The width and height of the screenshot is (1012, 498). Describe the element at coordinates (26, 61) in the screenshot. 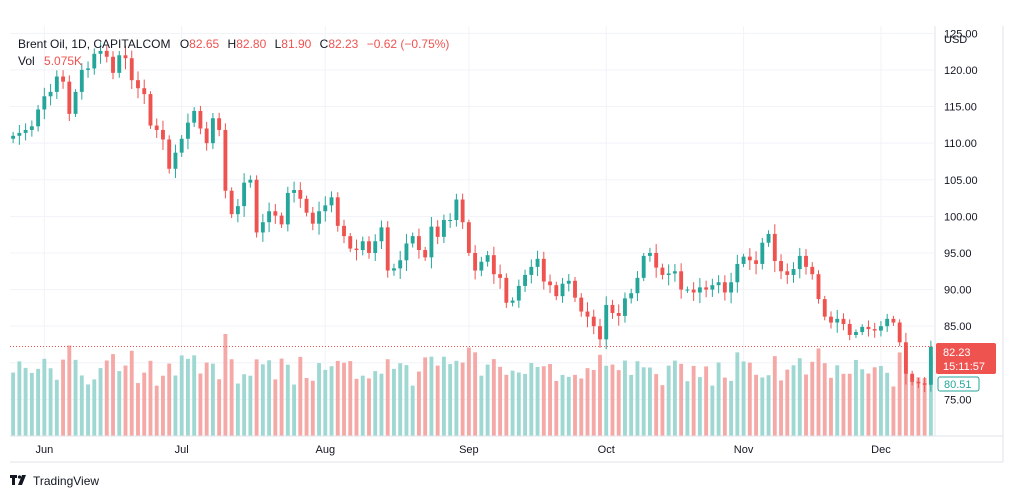

I see `legend-vol-label: Vol` at that location.